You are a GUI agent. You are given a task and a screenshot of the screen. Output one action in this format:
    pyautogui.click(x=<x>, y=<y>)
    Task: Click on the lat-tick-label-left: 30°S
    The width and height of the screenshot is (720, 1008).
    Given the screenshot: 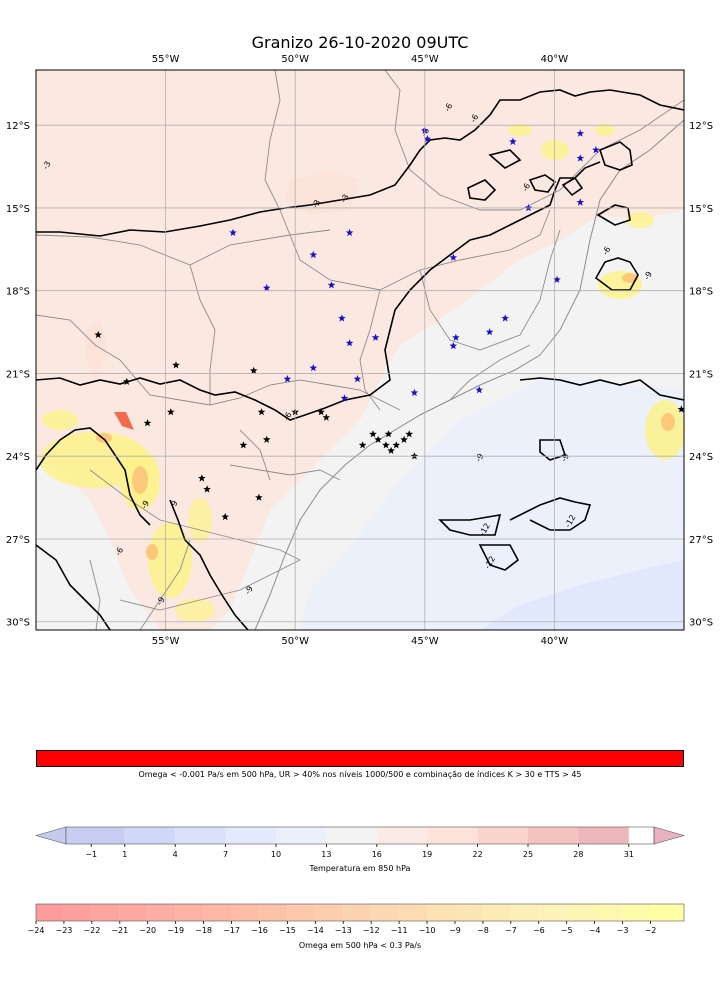 What is the action you would take?
    pyautogui.click(x=18, y=623)
    